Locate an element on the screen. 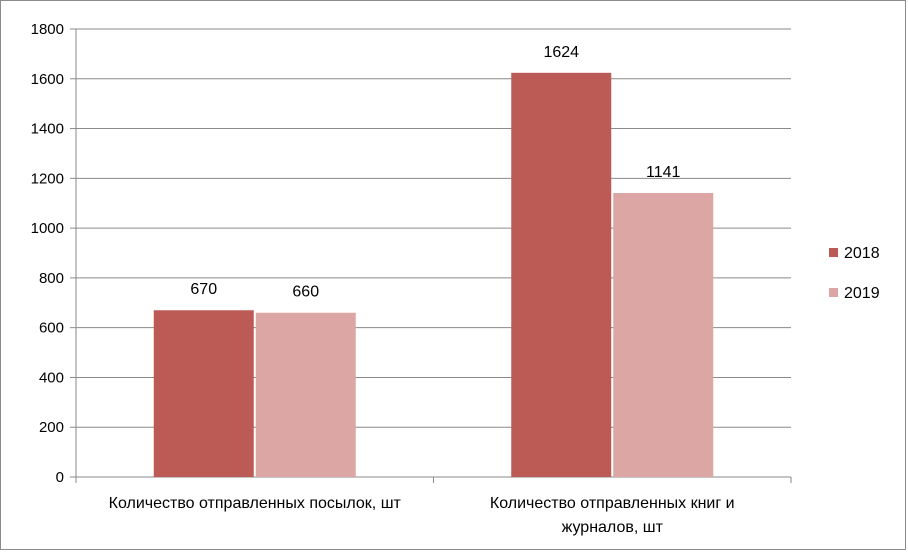 The height and width of the screenshot is (552, 908). legend-swatch-2019 is located at coordinates (833, 292).